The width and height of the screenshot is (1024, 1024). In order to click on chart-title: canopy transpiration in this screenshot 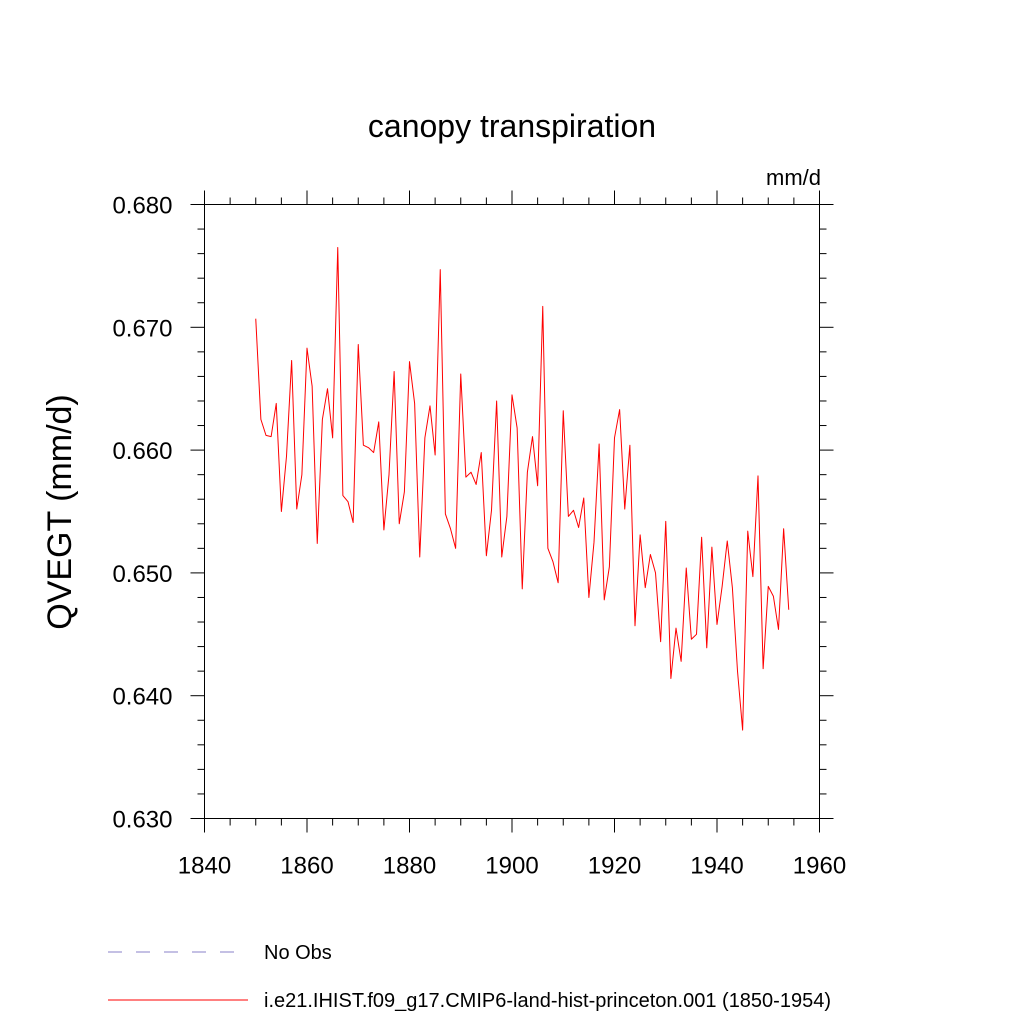, I will do `click(512, 126)`.